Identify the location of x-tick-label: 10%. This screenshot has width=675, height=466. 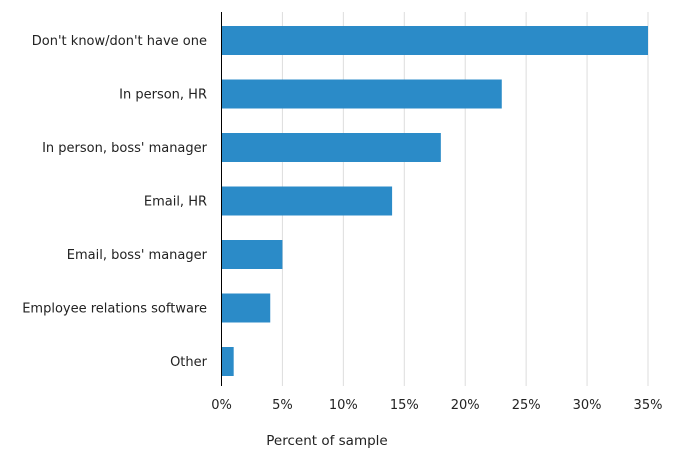
(343, 405).